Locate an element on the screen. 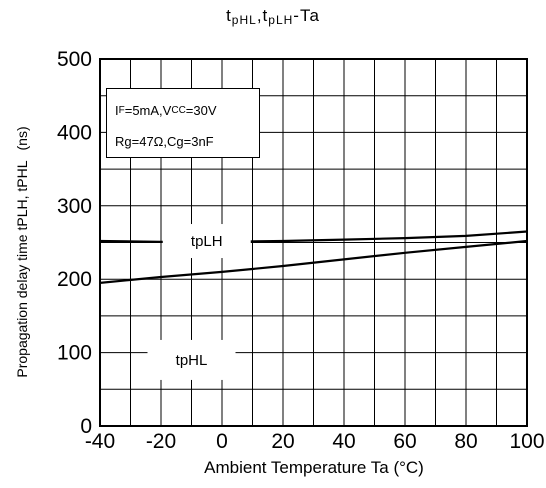 The height and width of the screenshot is (488, 546). y-tick-label: 300 is located at coordinates (74, 206).